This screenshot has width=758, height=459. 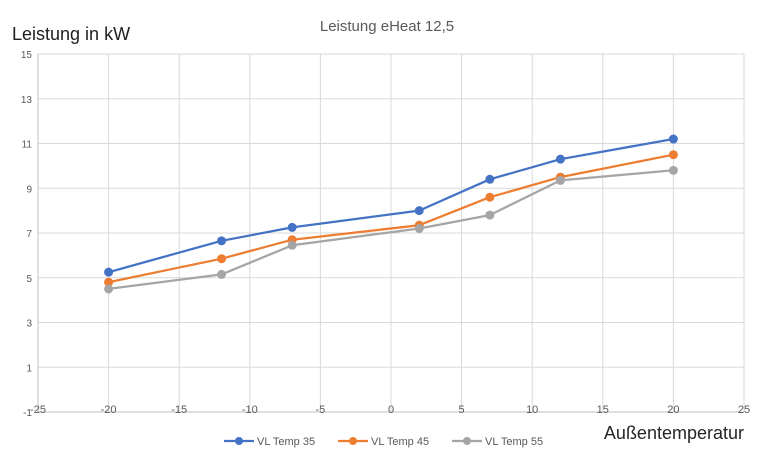 What do you see at coordinates (674, 433) in the screenshot?
I see `x-axis-label: Außentemperatur` at bounding box center [674, 433].